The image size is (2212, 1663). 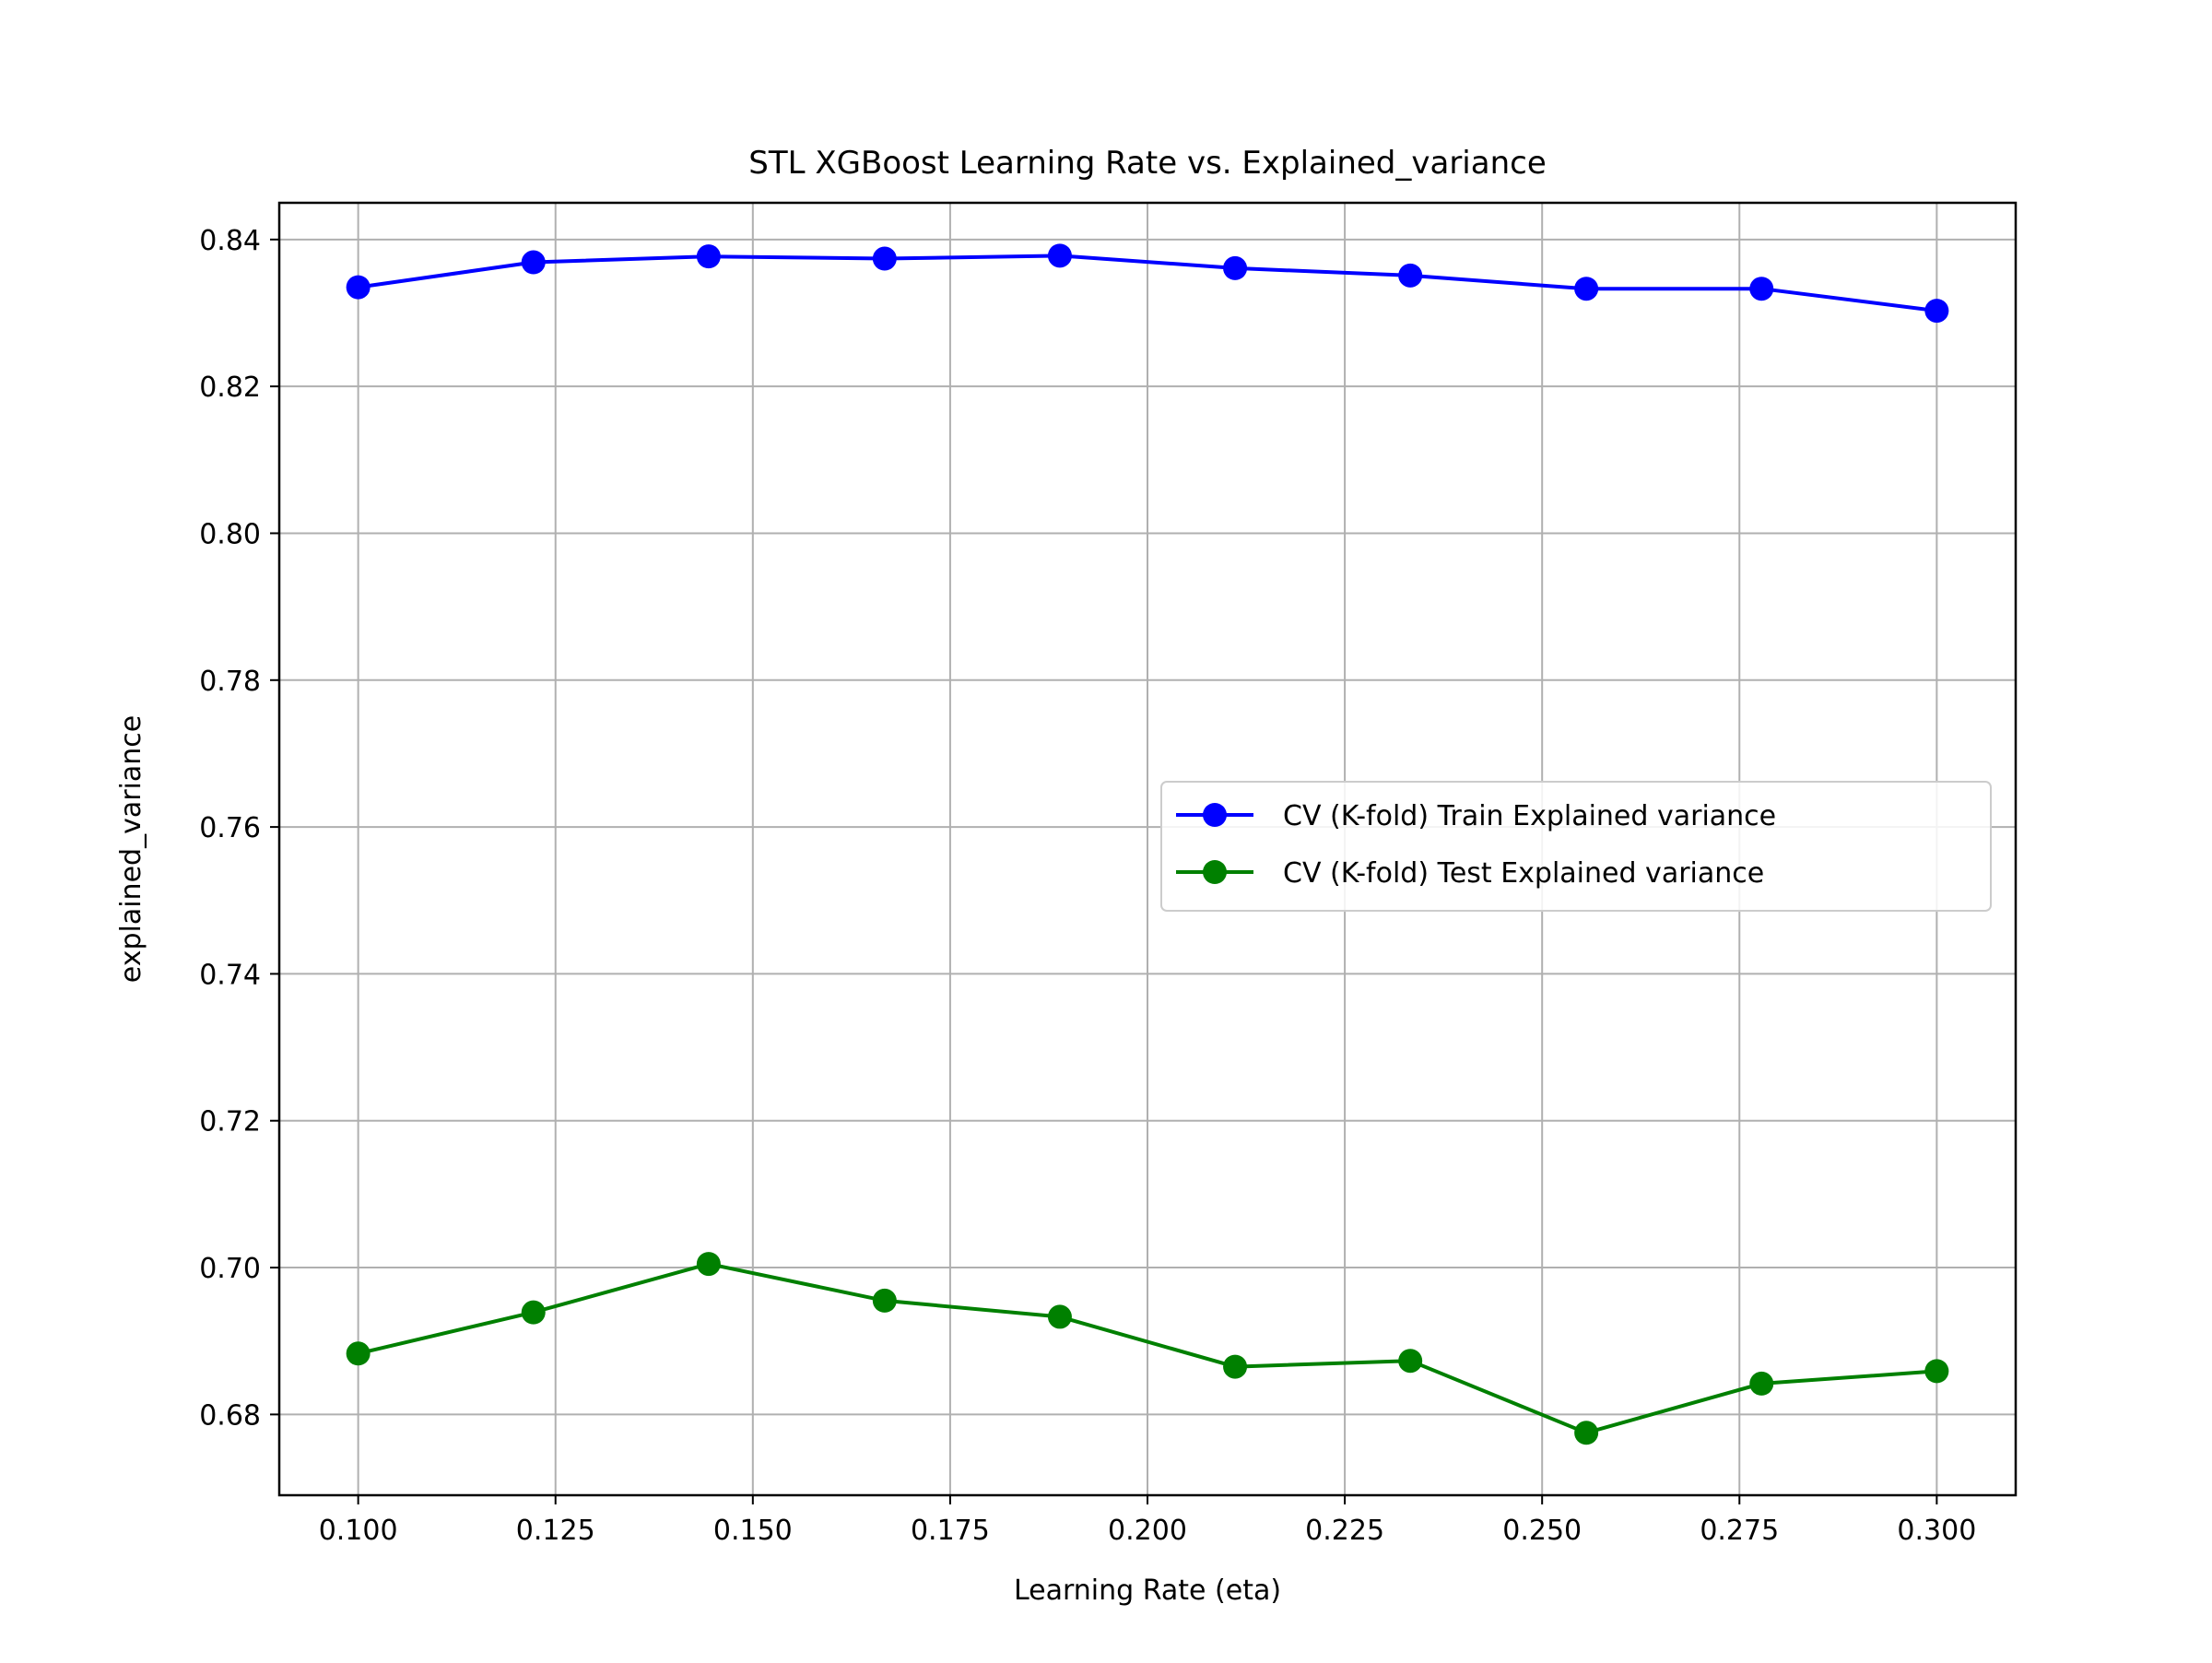 What do you see at coordinates (1344, 1531) in the screenshot?
I see `x-tick-label: 0.225` at bounding box center [1344, 1531].